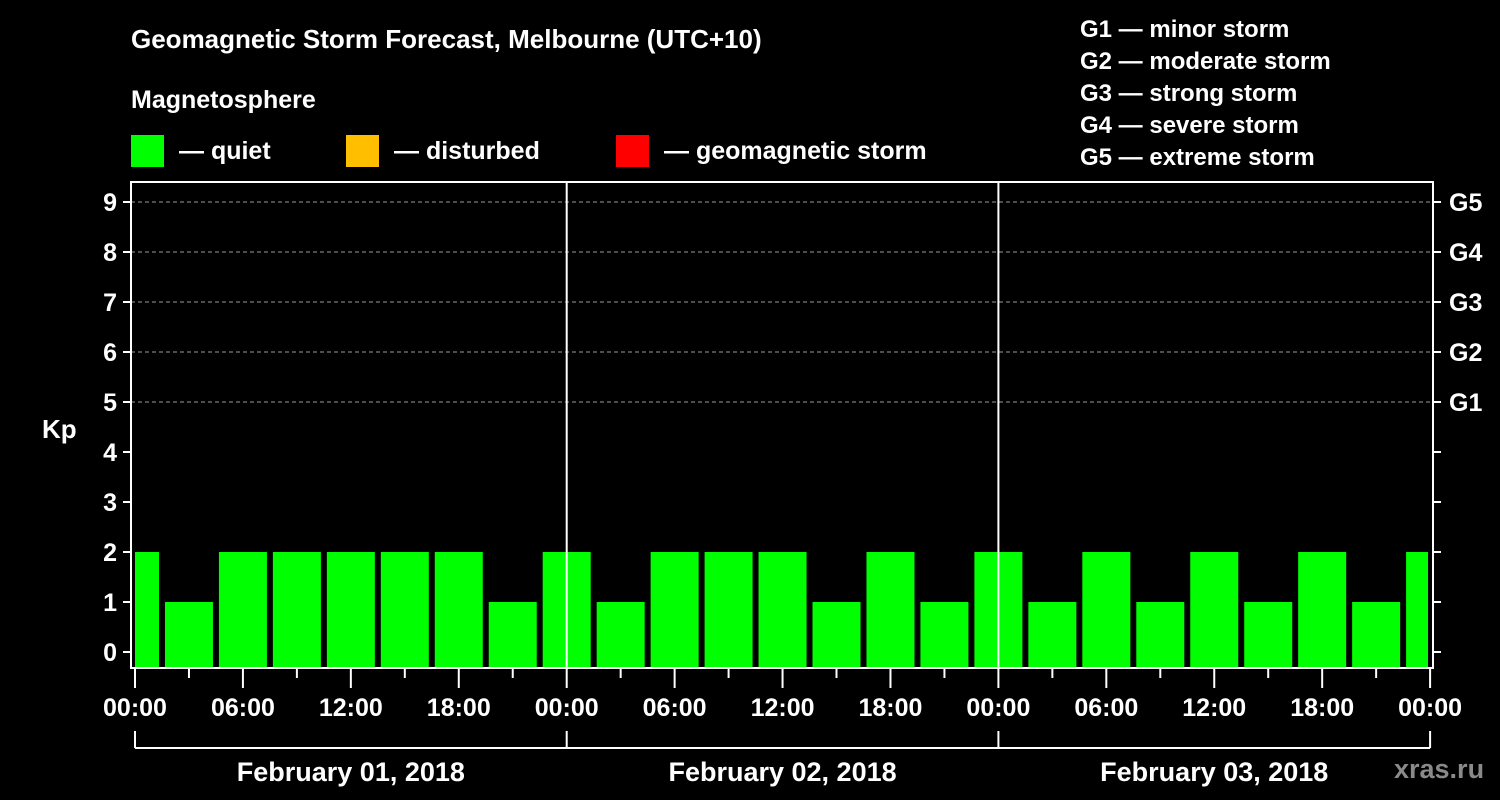 Image resolution: width=1500 pixels, height=800 pixels. I want to click on storm-scale-g3: G3 — strong storm, so click(1189, 93).